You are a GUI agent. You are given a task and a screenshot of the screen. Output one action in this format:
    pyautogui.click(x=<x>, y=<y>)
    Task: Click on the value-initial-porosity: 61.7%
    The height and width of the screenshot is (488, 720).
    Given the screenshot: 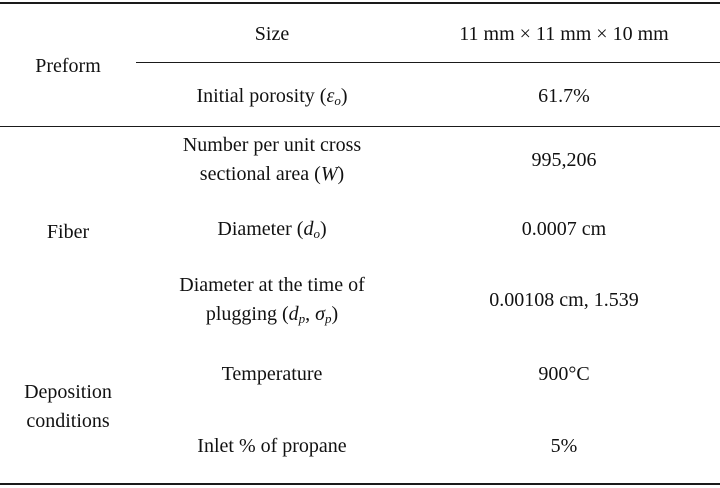 What is the action you would take?
    pyautogui.click(x=564, y=95)
    